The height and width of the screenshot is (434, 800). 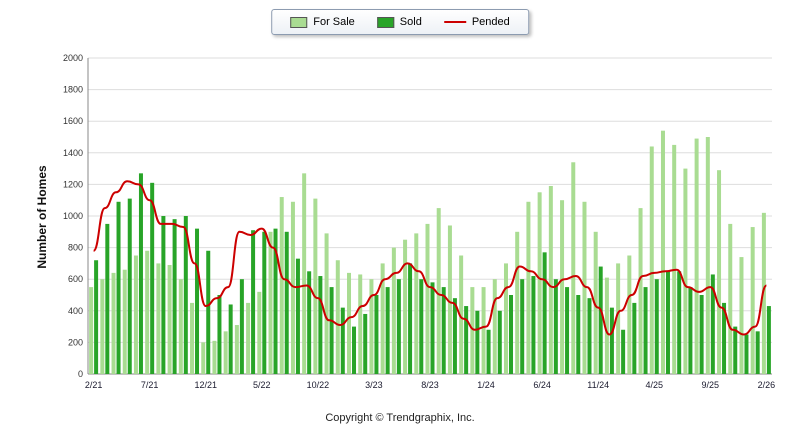 What do you see at coordinates (262, 385) in the screenshot?
I see `svg-text: 5/22` at bounding box center [262, 385].